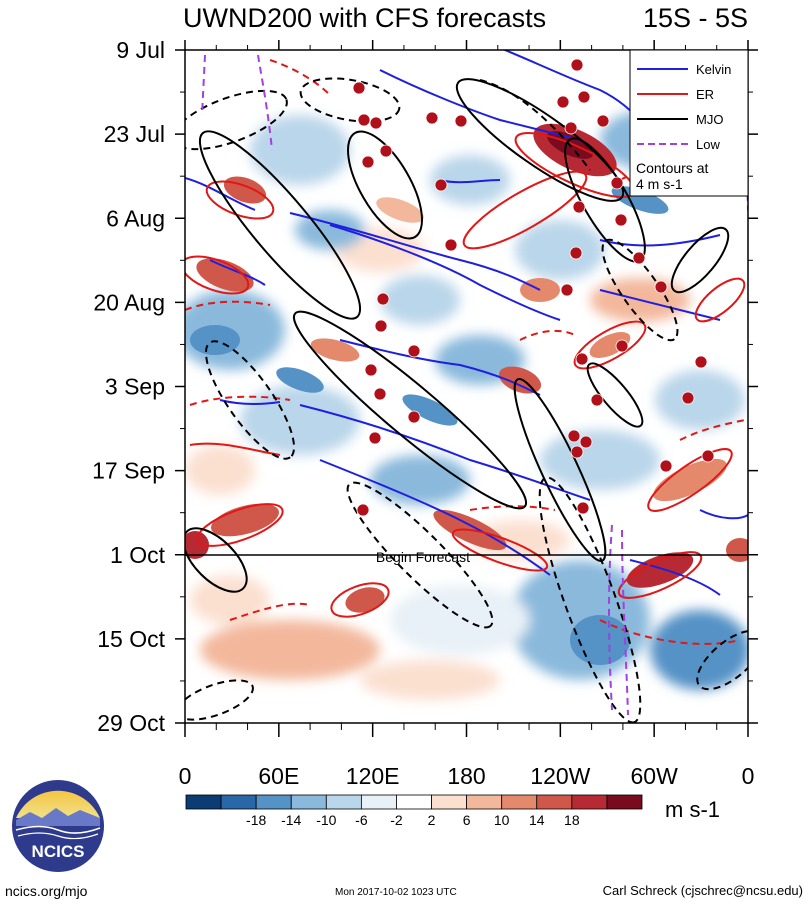  Describe the element at coordinates (466, 776) in the screenshot. I see `x-tick-label: 180` at that location.